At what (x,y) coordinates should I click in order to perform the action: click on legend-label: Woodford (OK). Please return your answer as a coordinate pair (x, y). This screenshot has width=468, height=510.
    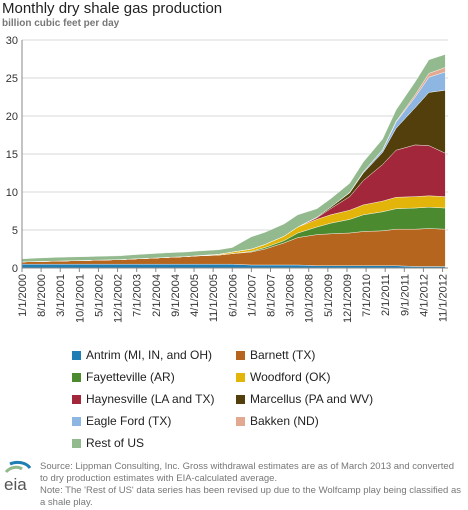
    Looking at the image, I should click on (290, 377).